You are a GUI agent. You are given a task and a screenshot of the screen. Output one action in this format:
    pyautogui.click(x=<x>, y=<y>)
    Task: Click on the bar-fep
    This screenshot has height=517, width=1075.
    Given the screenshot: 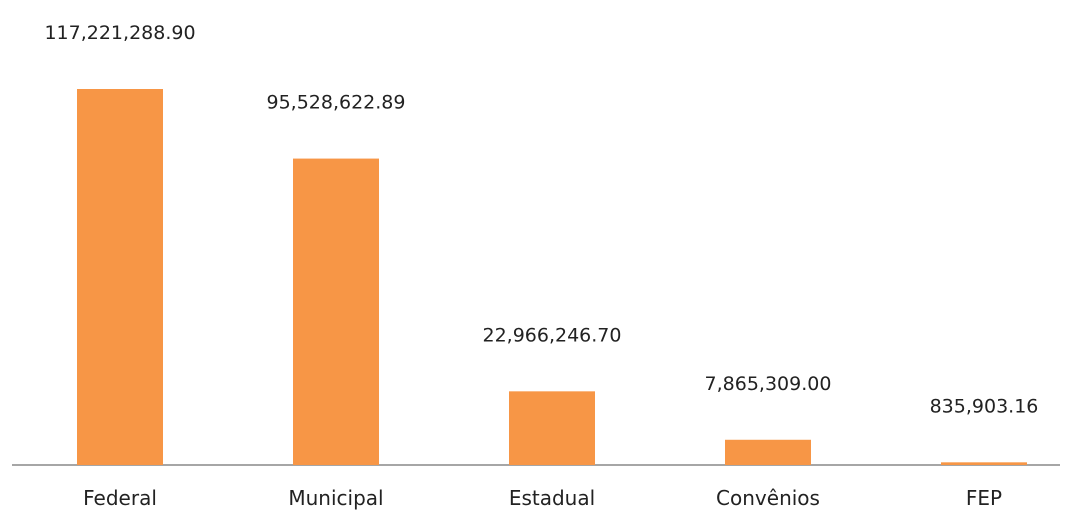 What is the action you would take?
    pyautogui.click(x=984, y=463)
    